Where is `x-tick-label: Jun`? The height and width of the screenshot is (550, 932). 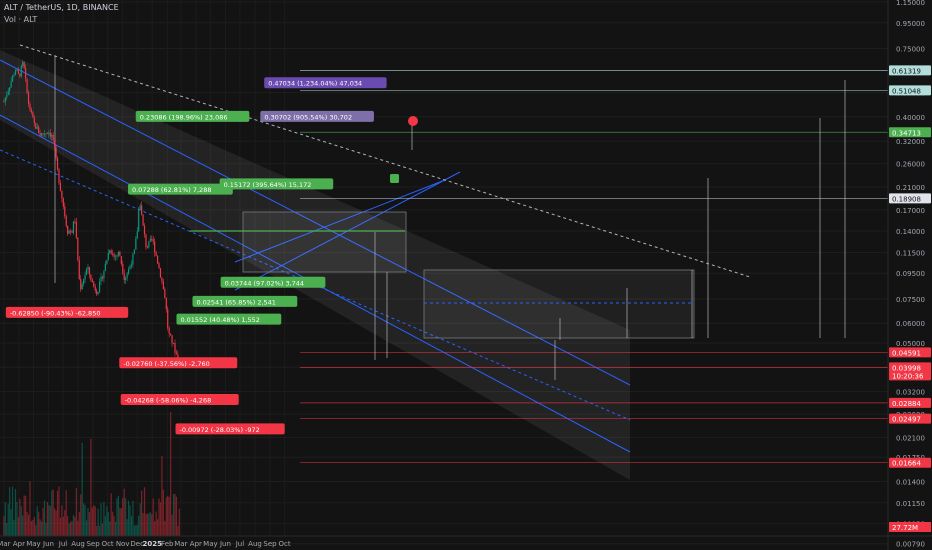 x-tick-label: Jun is located at coordinates (48, 544).